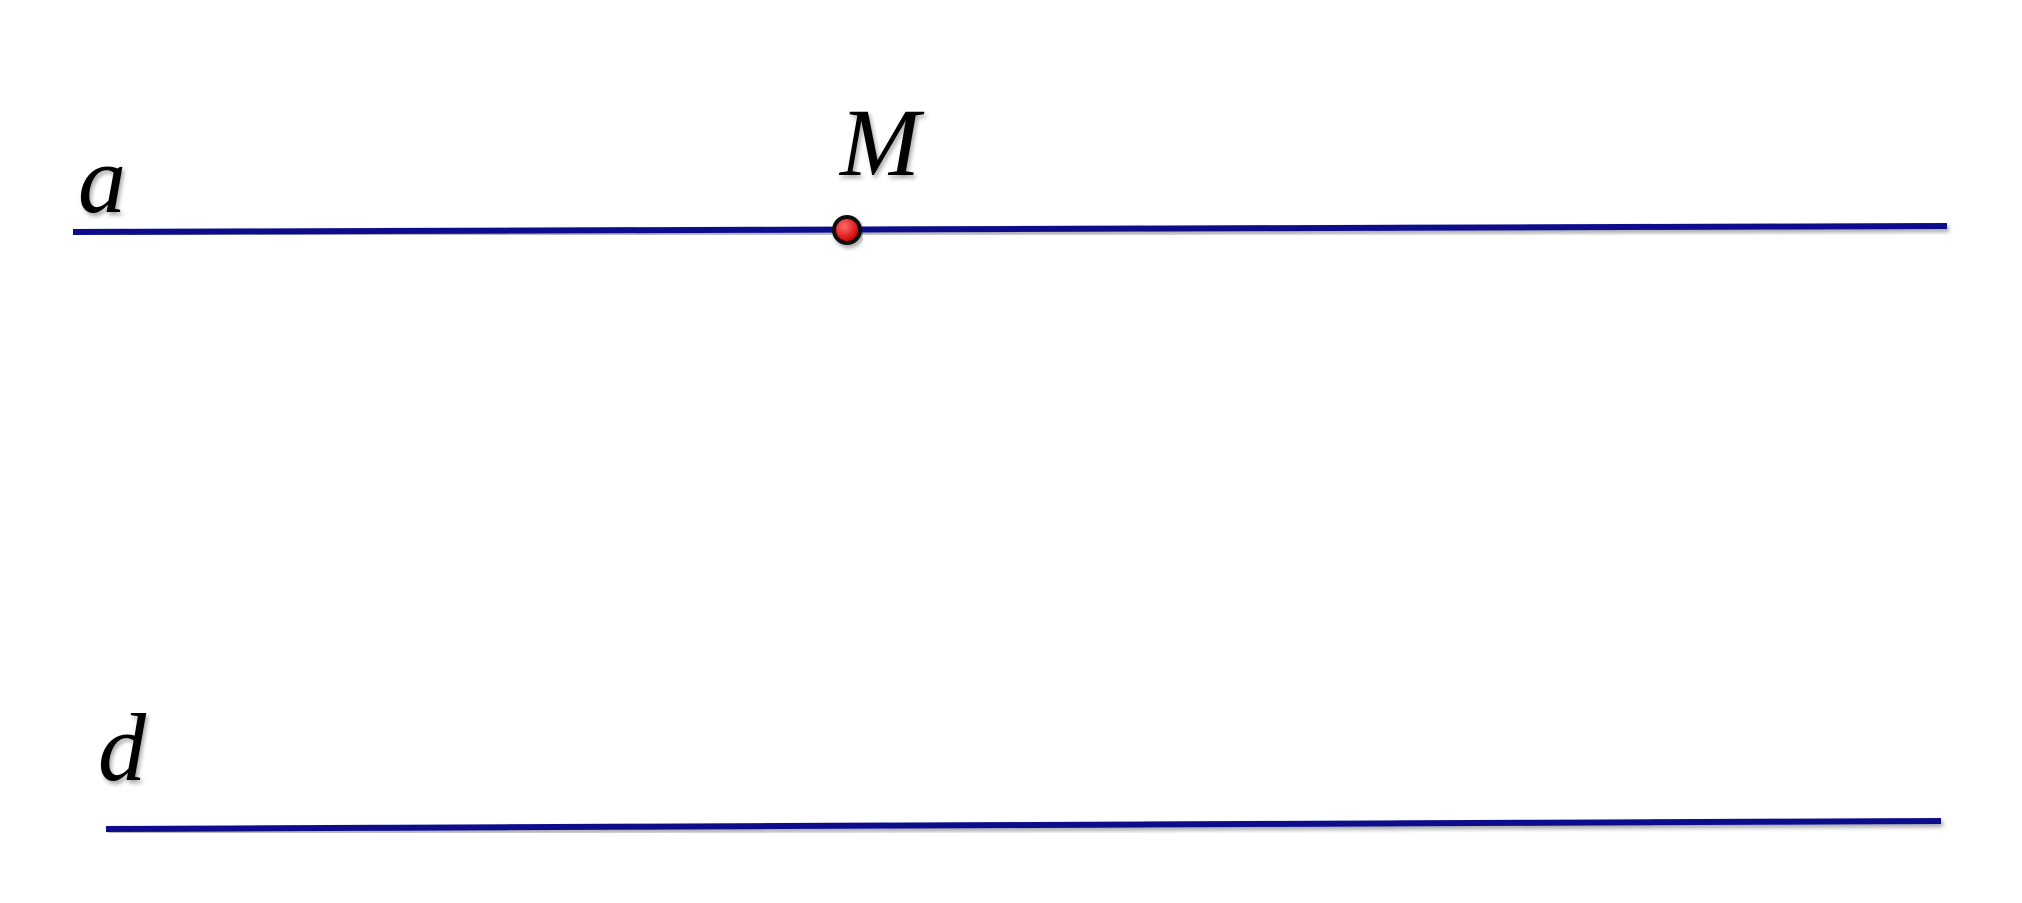 This screenshot has height=903, width=2022. What do you see at coordinates (847, 230) in the screenshot?
I see `point-m` at bounding box center [847, 230].